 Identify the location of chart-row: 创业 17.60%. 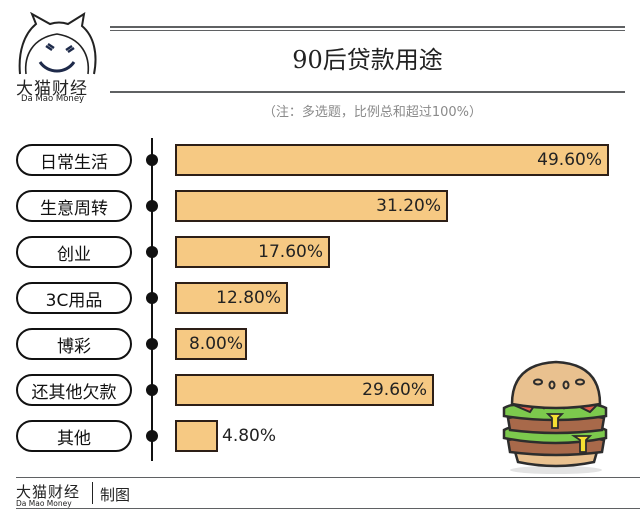
(320, 252).